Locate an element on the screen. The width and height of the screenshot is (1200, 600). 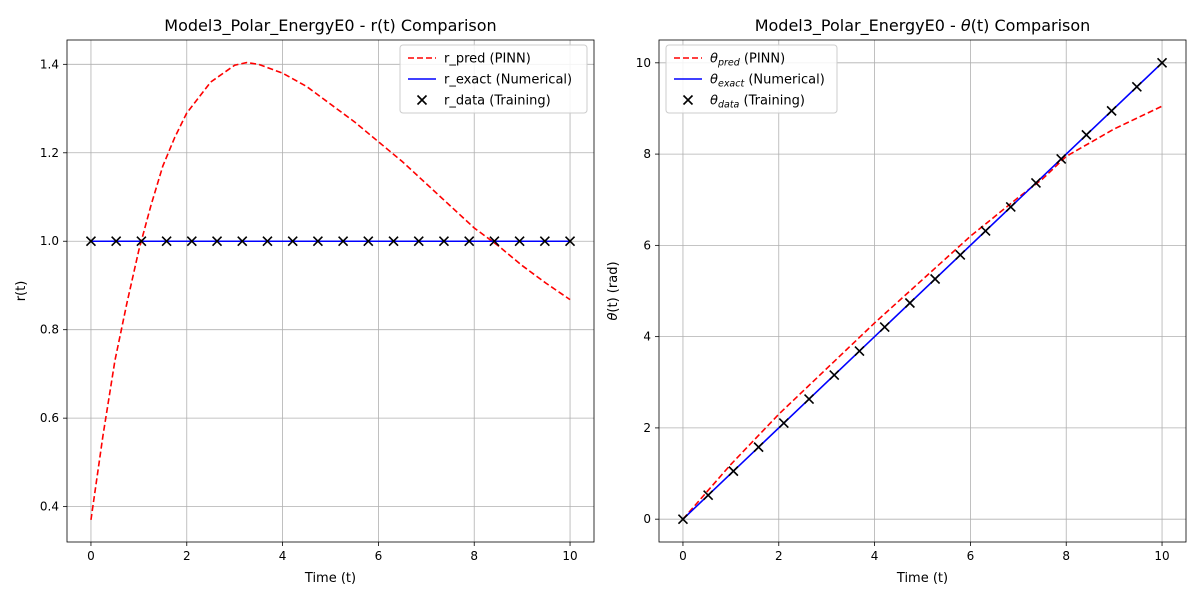
r-chart-x-tick-label: 10 is located at coordinates (569, 556).